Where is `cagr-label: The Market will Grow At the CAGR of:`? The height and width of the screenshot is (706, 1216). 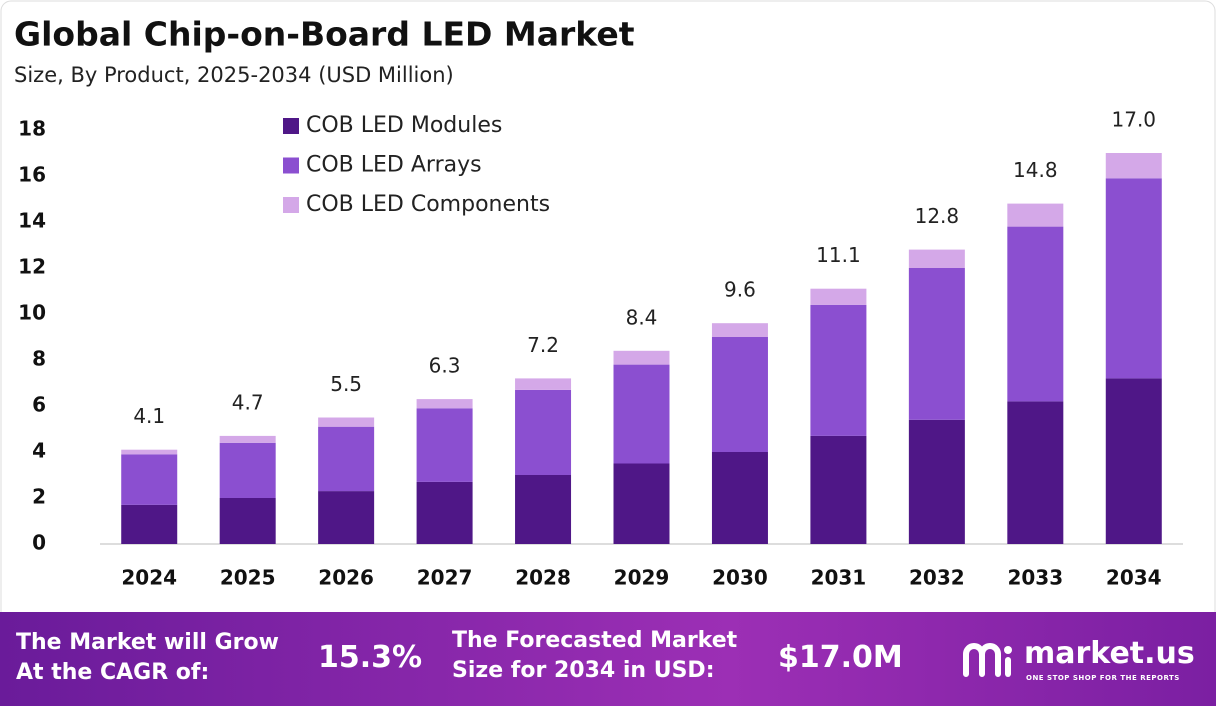 cagr-label: The Market will Grow At the CAGR of: is located at coordinates (147, 657).